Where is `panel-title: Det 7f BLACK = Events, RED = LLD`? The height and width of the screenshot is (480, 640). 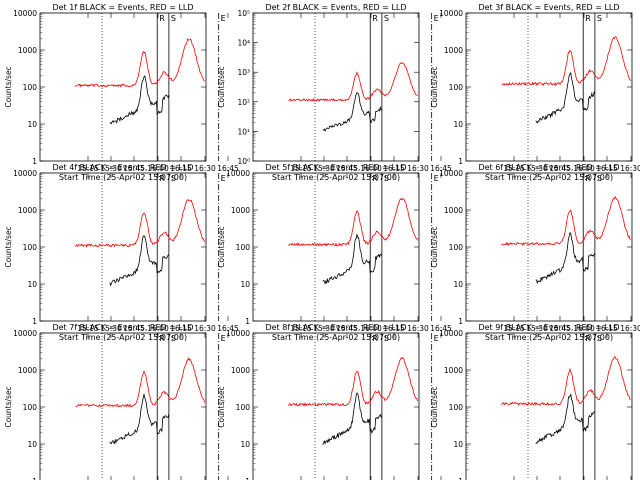 panel-title: Det 7f BLACK = Events, RED = LLD is located at coordinates (122, 327).